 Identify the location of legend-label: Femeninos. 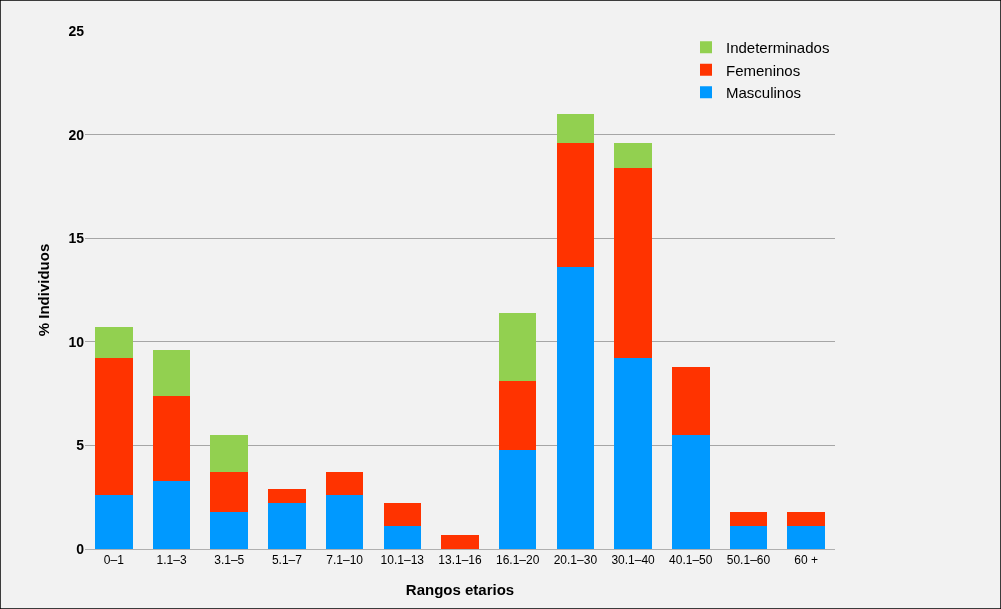
(763, 70).